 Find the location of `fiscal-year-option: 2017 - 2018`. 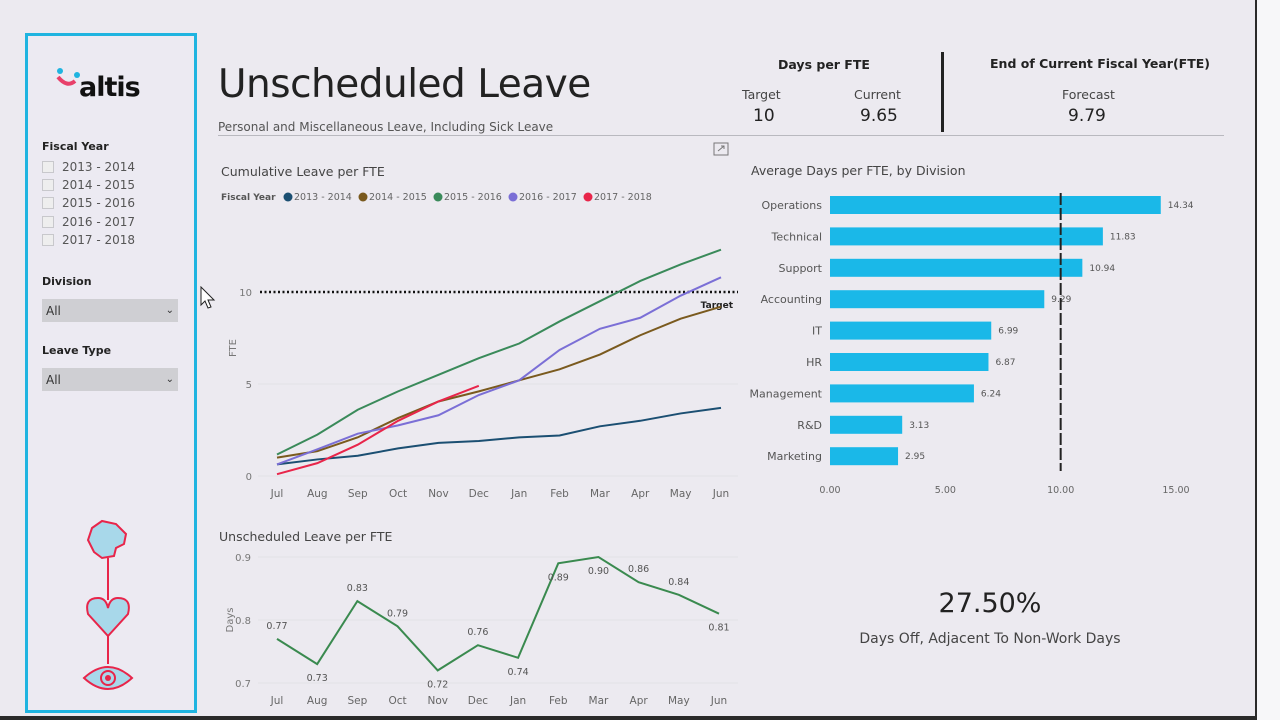

fiscal-year-option: 2017 - 2018 is located at coordinates (88, 240).